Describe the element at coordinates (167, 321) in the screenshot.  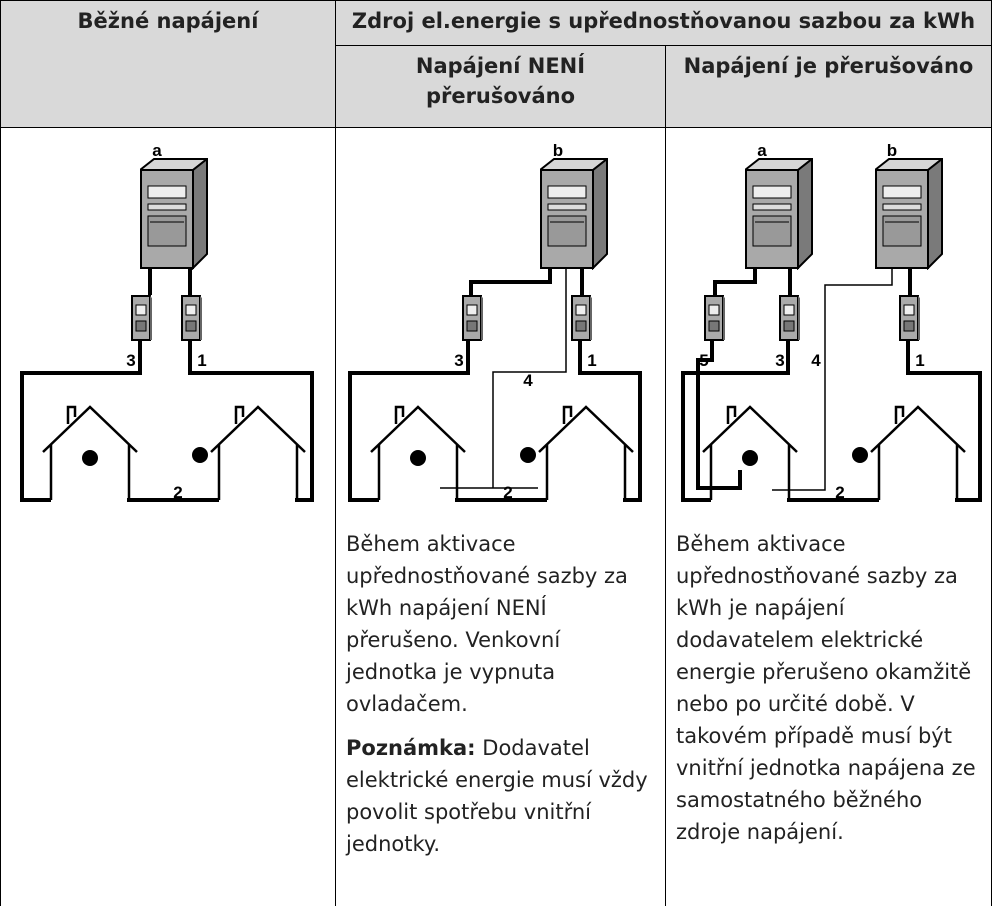
I see `diagram: a 3 1 2` at that location.